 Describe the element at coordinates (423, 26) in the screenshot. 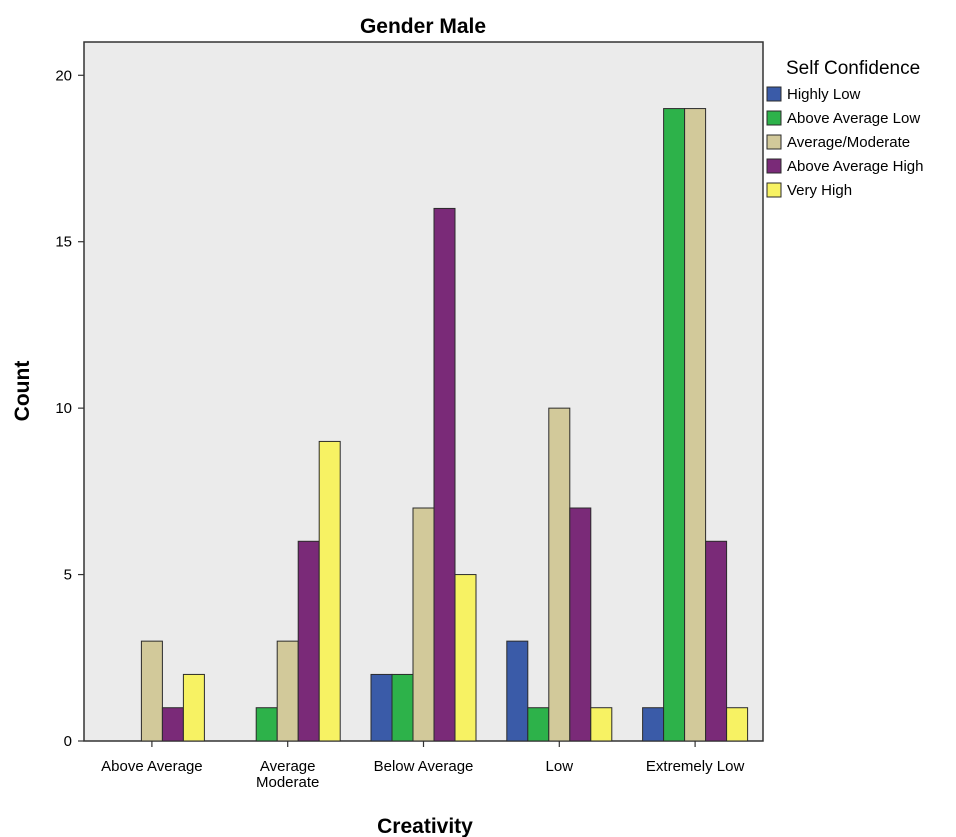

I see `chart-title: Gender Male` at that location.